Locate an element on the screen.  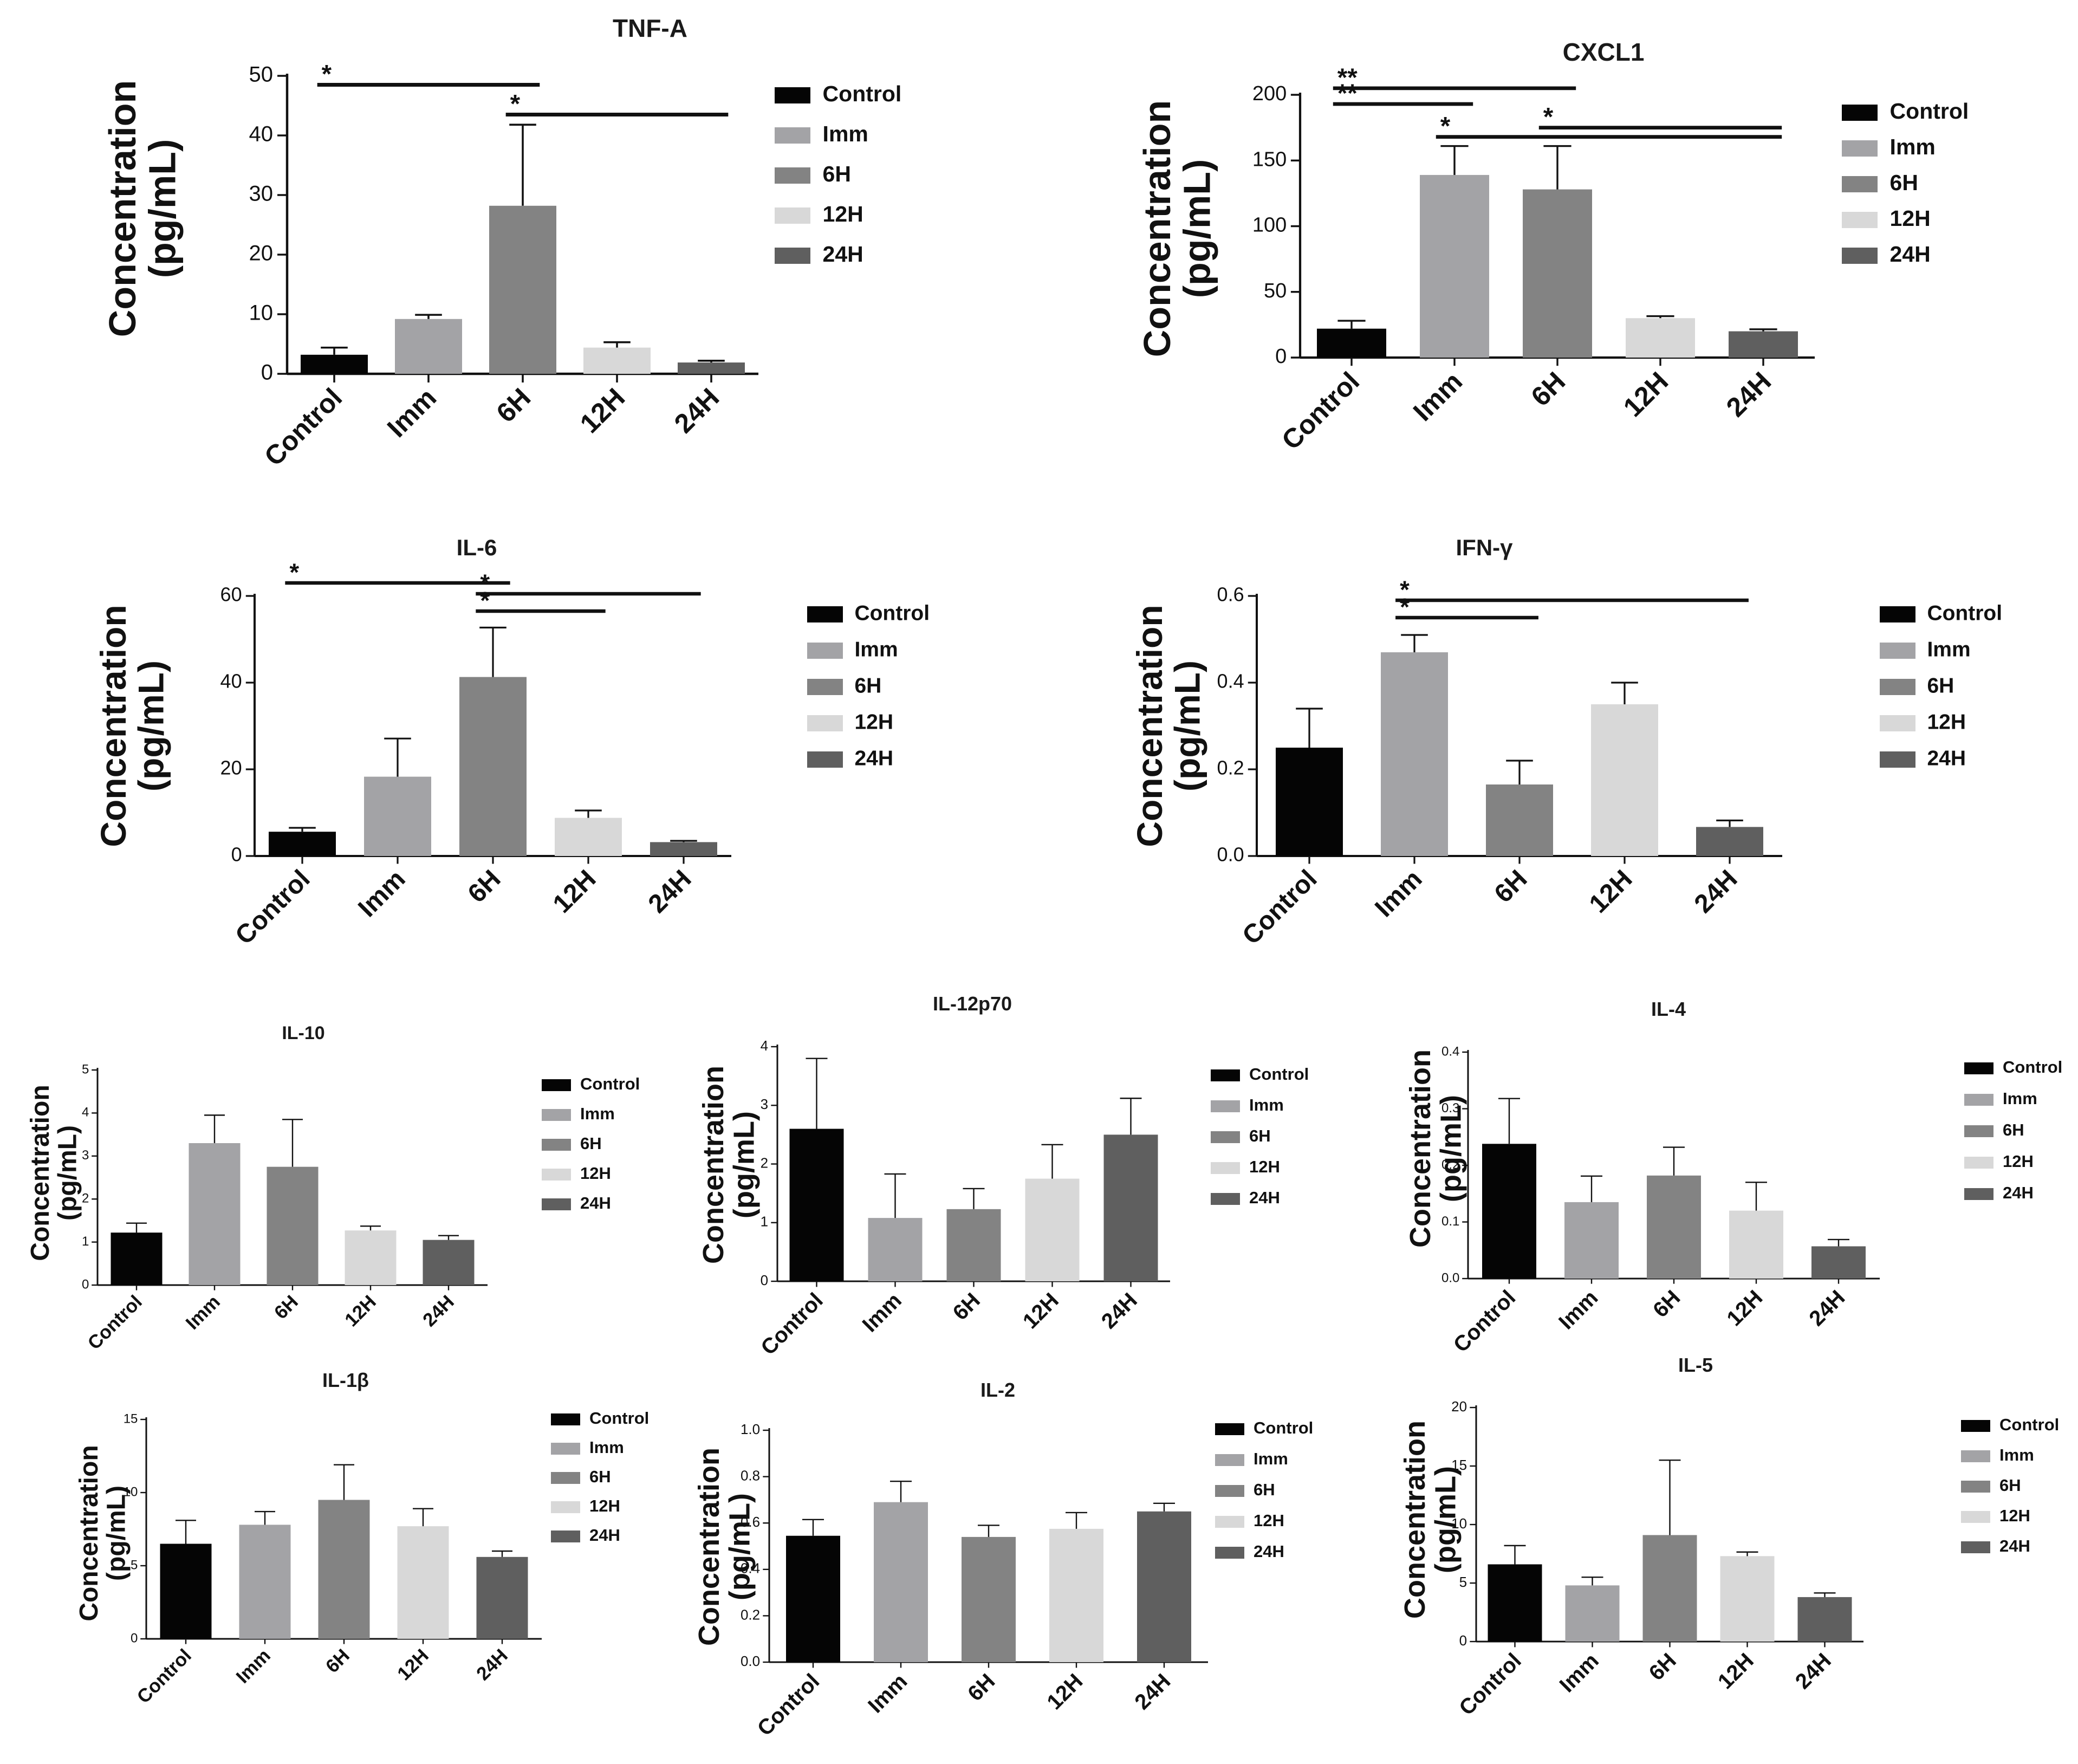
ifng-y-label: Concentration(pg/mL) is located at coordinates (1168, 726).